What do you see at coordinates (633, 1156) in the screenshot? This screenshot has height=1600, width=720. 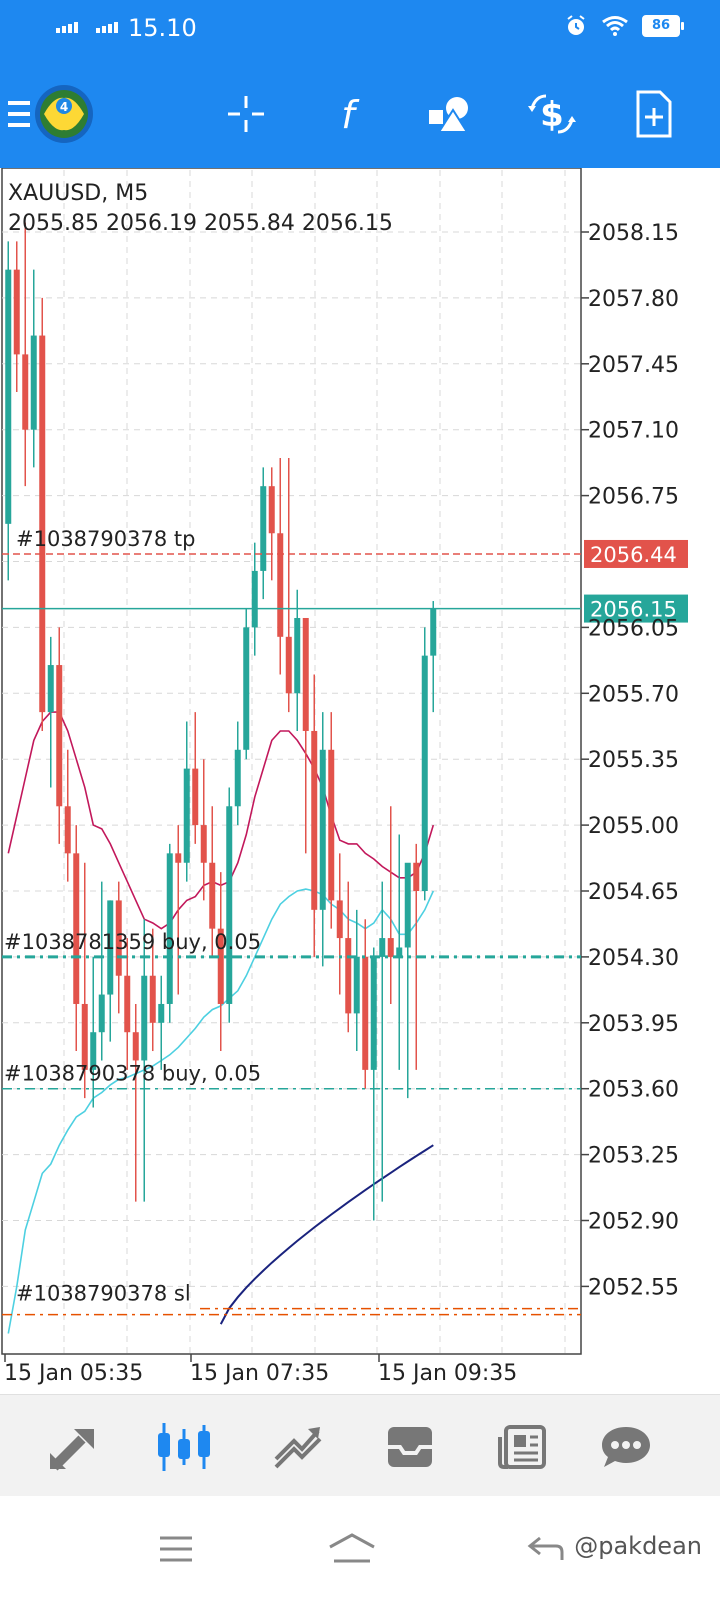 I see `price-axis-label: 2053.25` at bounding box center [633, 1156].